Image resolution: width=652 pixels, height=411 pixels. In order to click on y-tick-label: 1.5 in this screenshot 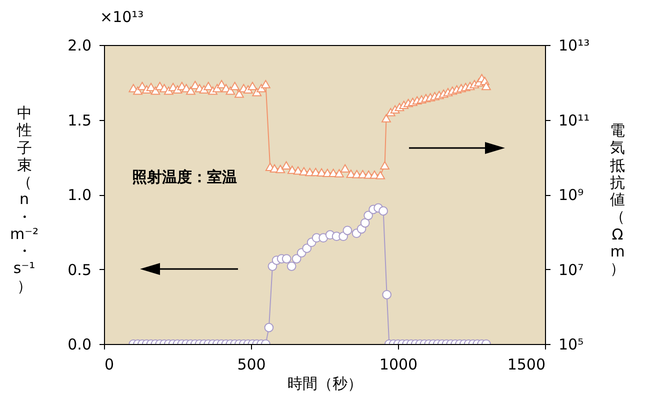, I will do `click(80, 120)`.